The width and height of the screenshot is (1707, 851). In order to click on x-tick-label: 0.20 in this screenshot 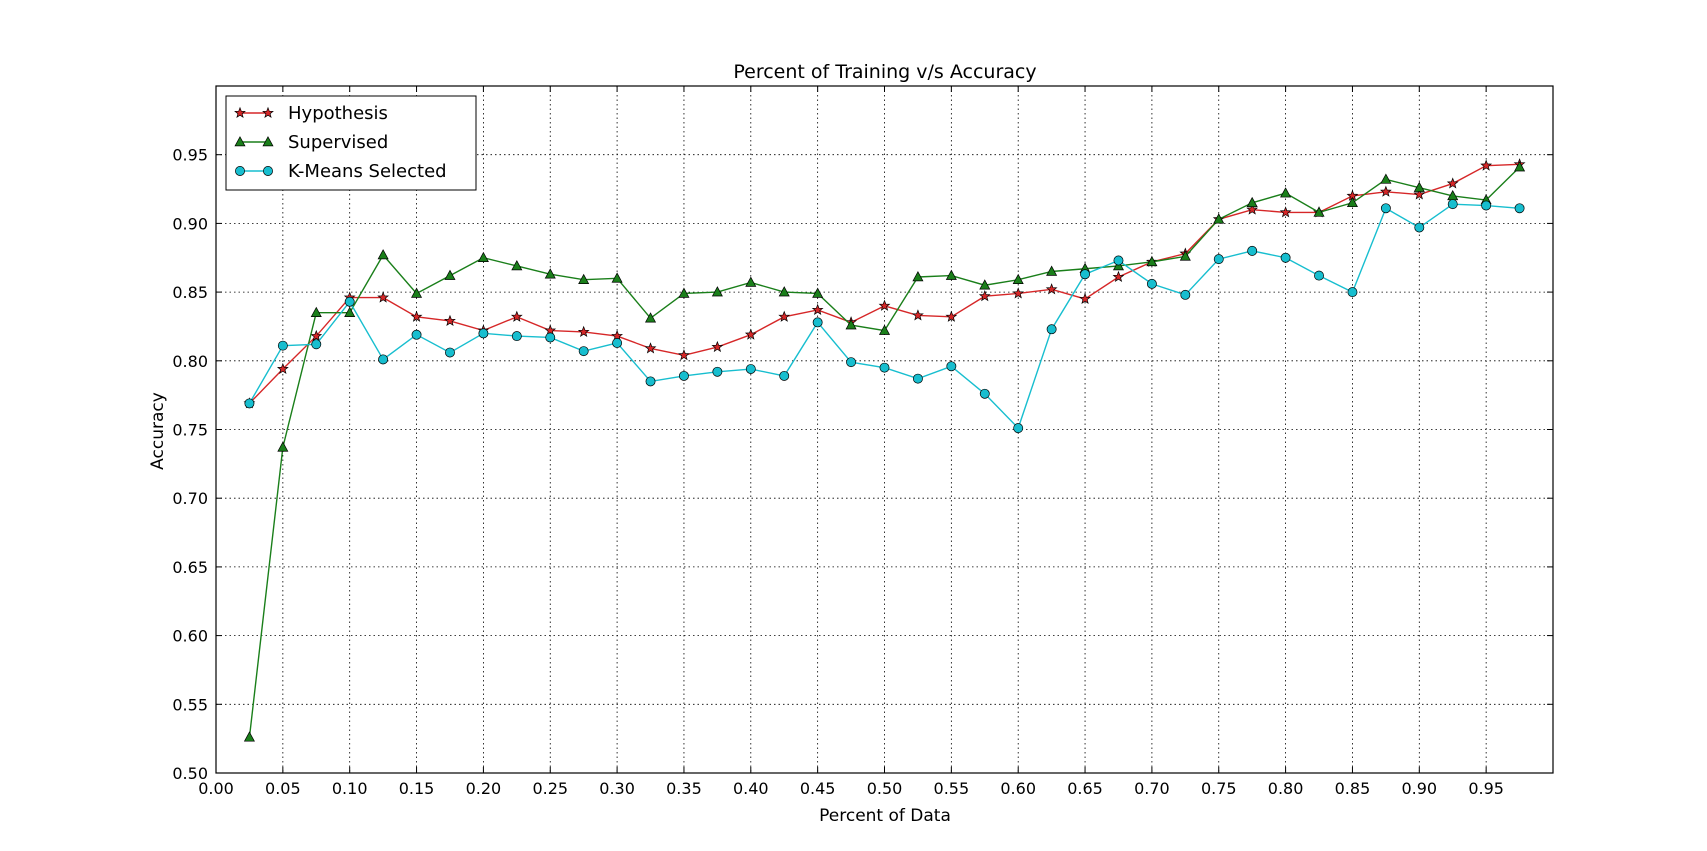, I will do `click(484, 788)`.